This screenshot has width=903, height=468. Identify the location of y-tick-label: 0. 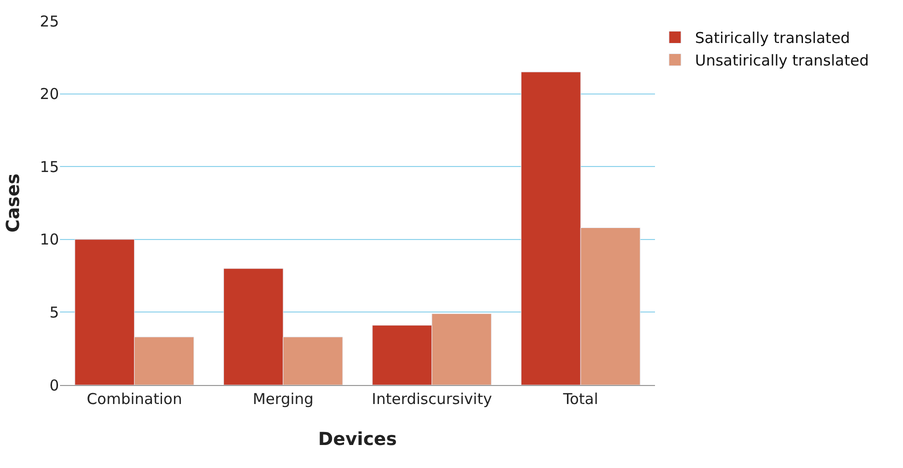
(54, 385).